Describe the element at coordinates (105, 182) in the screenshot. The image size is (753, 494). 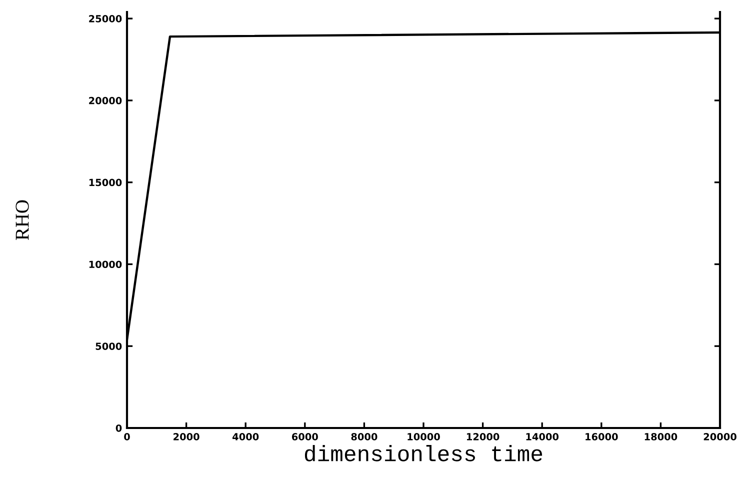
I see `y-tick-label: 15000` at that location.